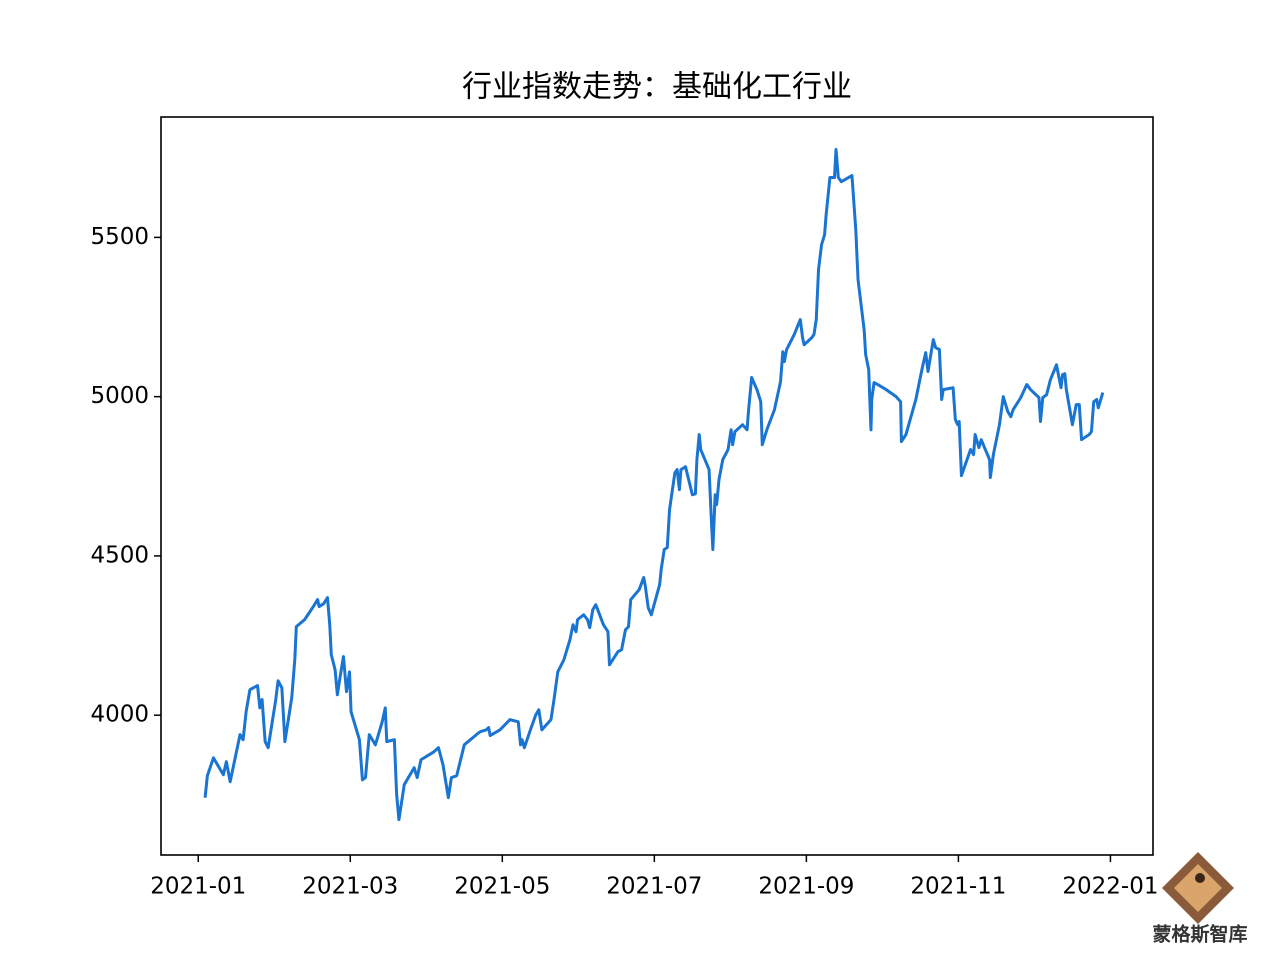  Describe the element at coordinates (1198, 888) in the screenshot. I see `logo-inner` at that location.